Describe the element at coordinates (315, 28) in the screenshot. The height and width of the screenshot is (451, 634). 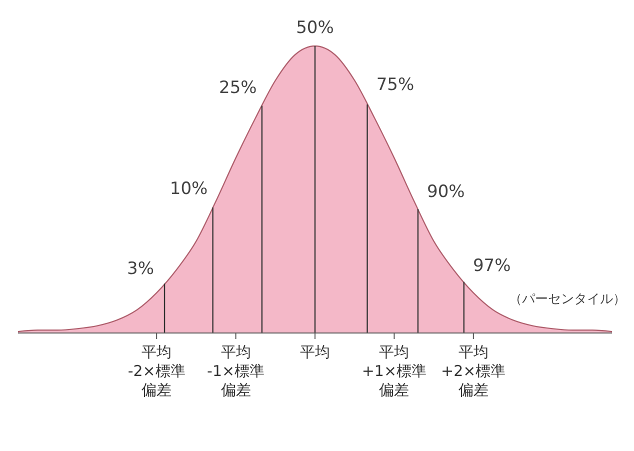
I see `annotation: 50%` at that location.